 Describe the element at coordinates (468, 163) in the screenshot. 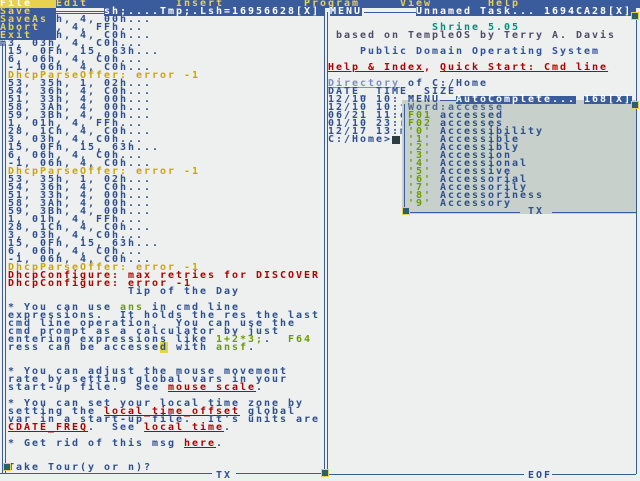

I see `autocomplete-item: '4' Accessional` at that location.